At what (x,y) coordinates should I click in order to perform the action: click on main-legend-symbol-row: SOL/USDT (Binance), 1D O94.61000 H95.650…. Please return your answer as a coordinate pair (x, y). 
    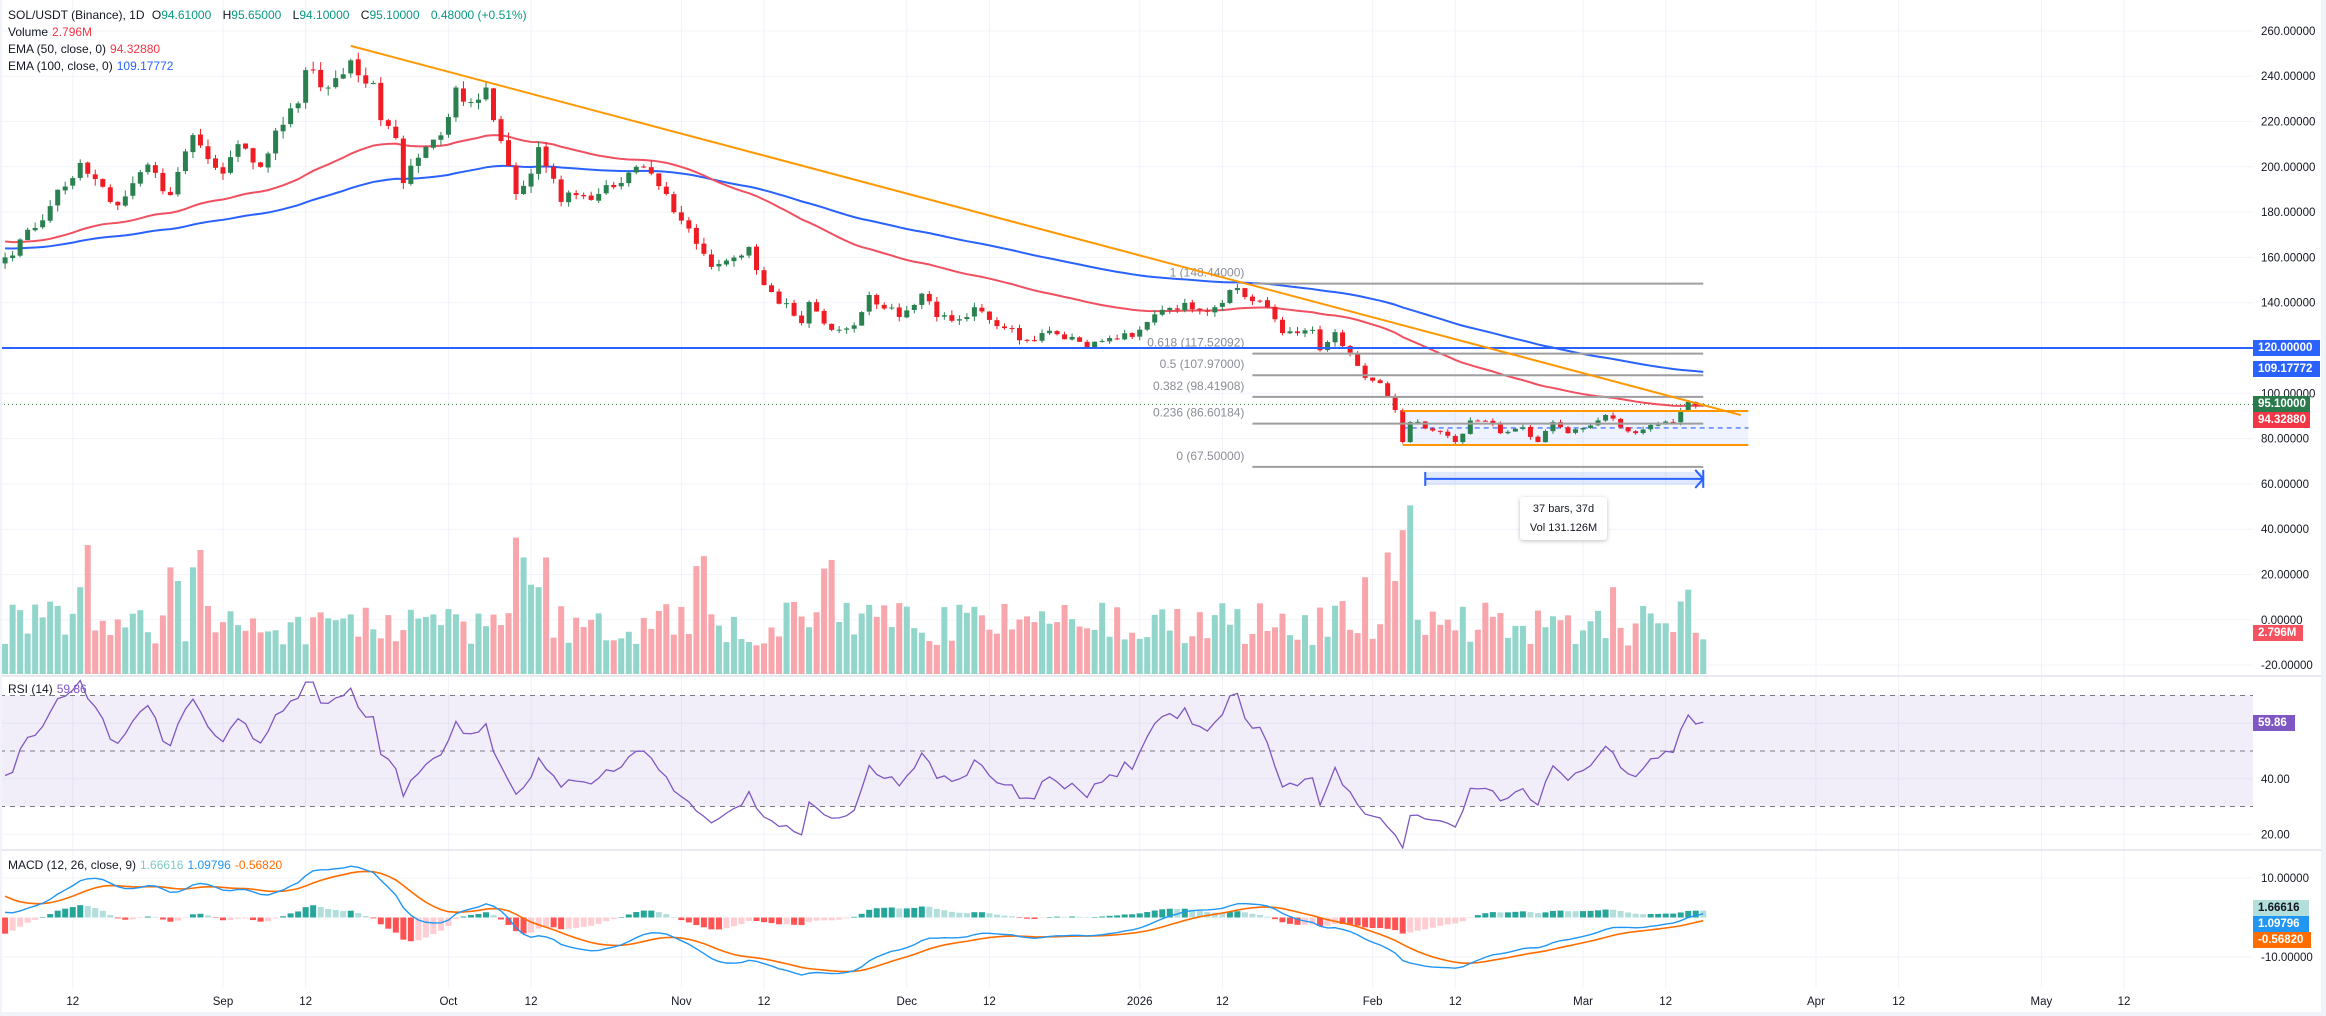
    Looking at the image, I should click on (269, 15).